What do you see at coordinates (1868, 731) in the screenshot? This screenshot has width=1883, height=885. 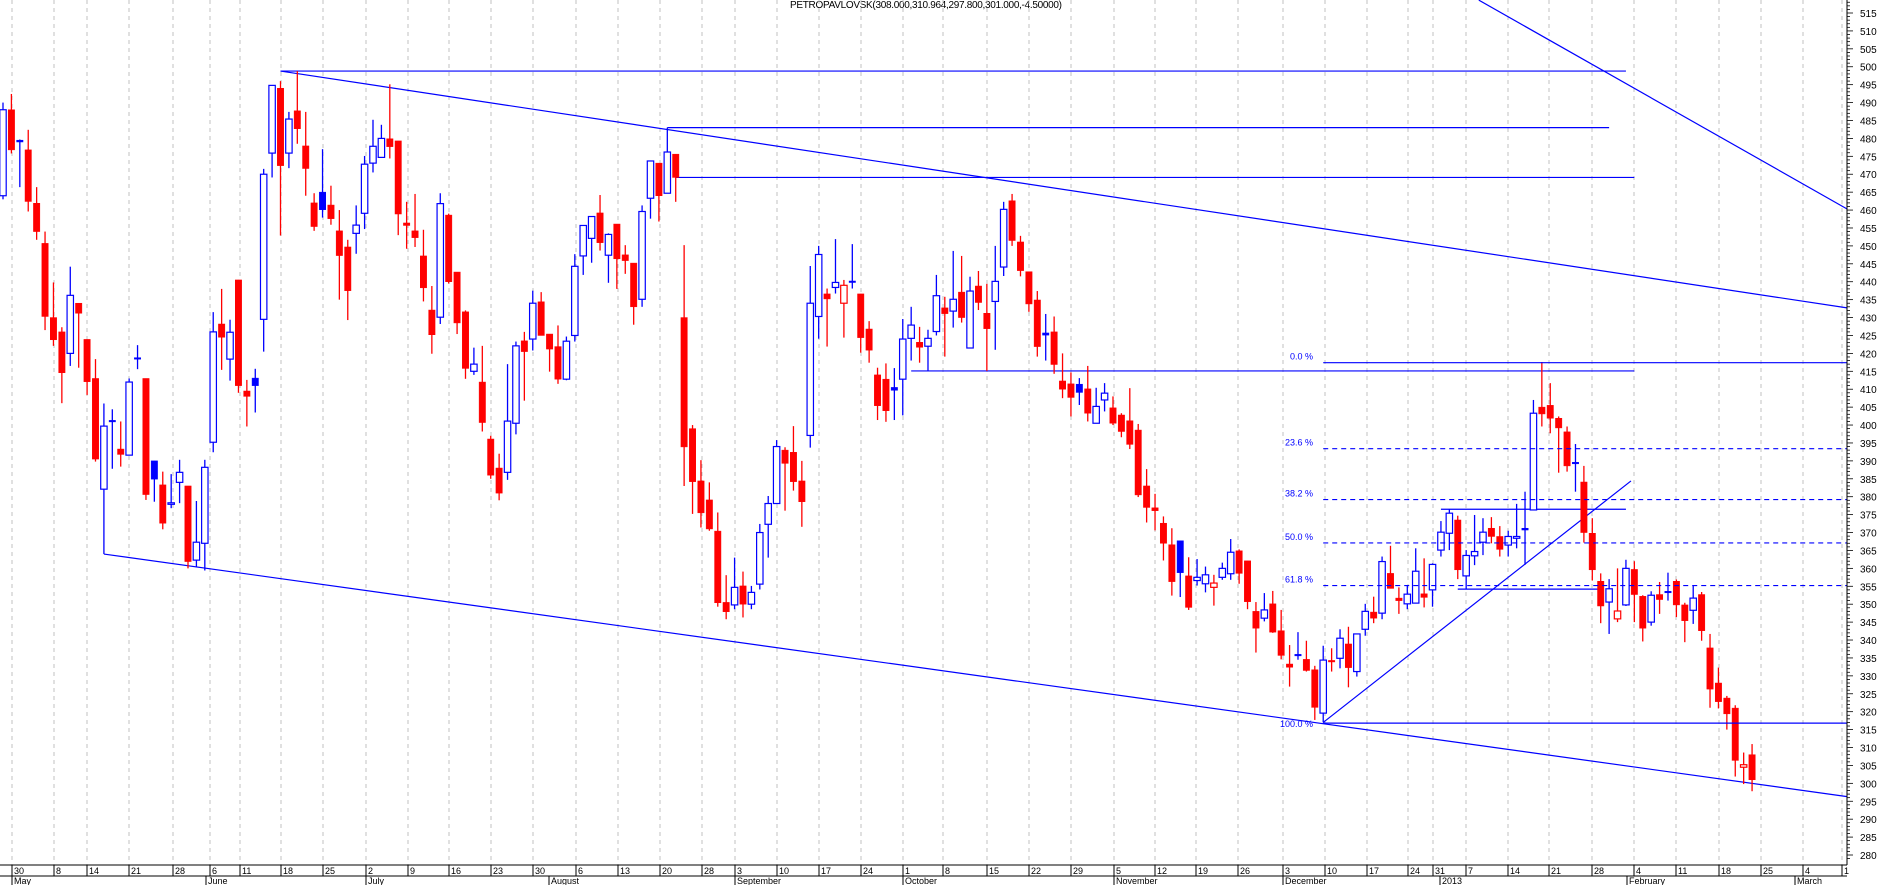 I see `y-tick-label: 315` at bounding box center [1868, 731].